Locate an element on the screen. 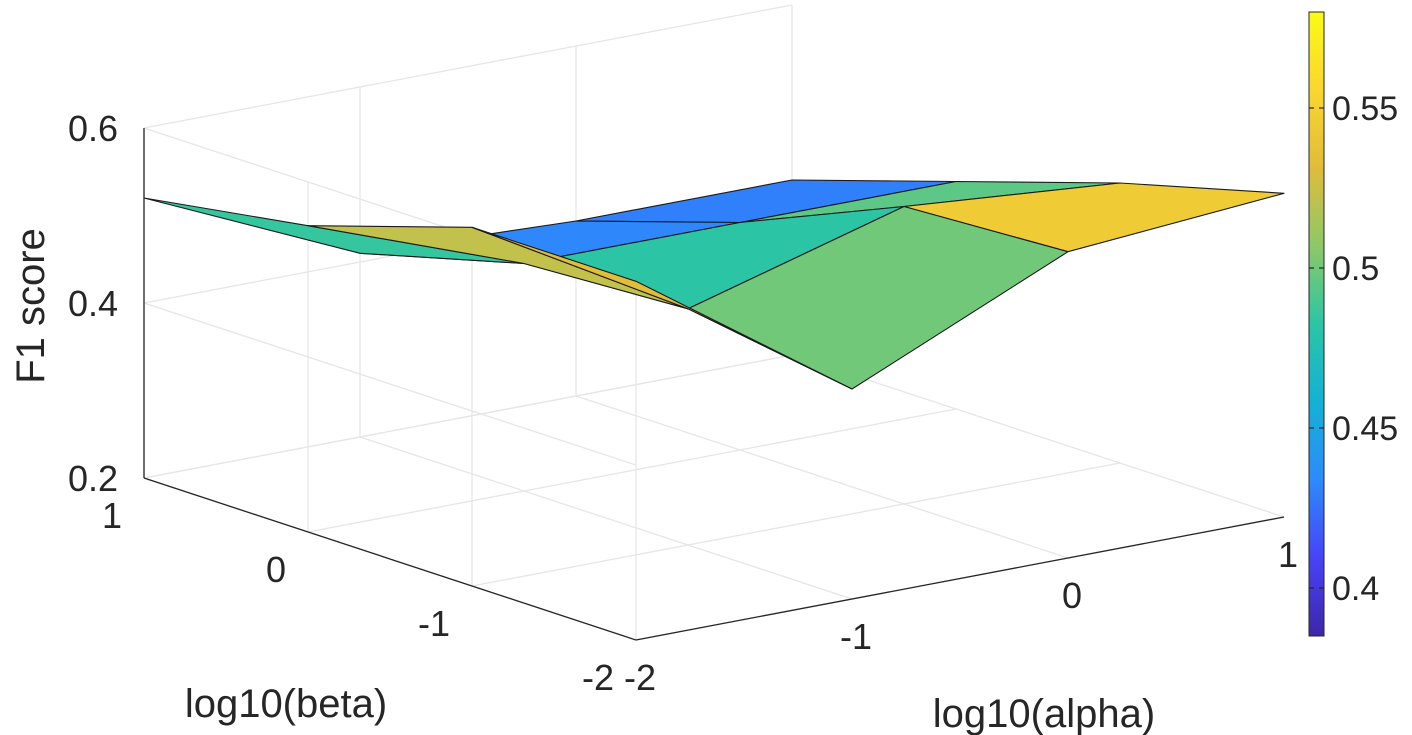  colorbar: 0.4 0.45 0.5 0.55 is located at coordinates (1353, 324).